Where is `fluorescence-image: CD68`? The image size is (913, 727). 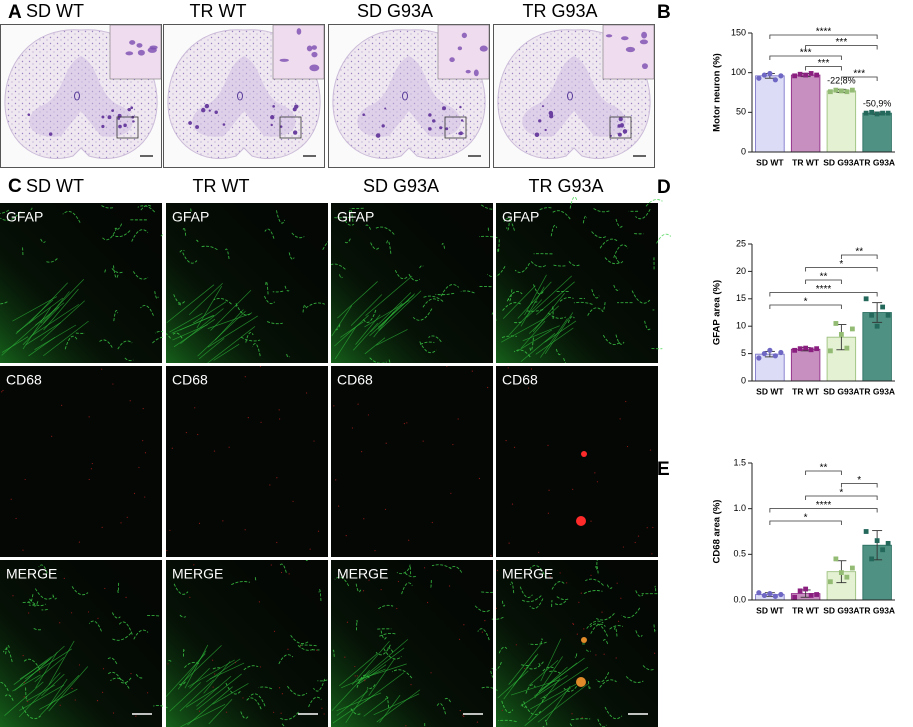
fluorescence-image: CD68 is located at coordinates (247, 461).